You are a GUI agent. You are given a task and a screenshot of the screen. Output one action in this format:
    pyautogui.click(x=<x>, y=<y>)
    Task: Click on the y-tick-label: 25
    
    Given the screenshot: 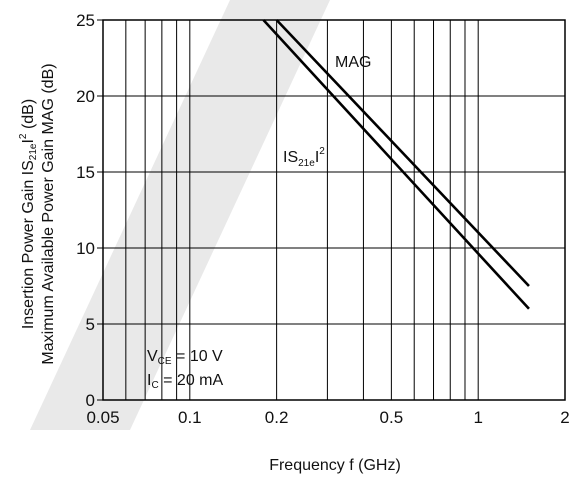 What is the action you would take?
    pyautogui.click(x=85, y=20)
    